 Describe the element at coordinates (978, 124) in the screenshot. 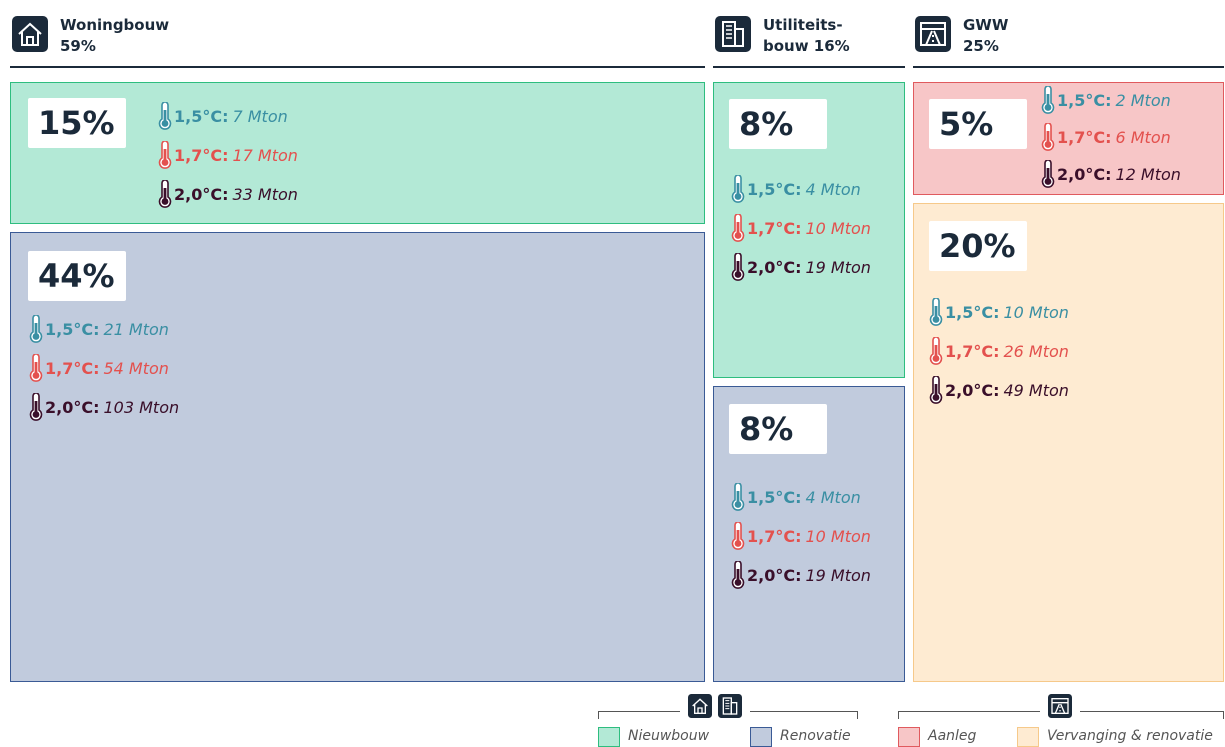

I see `share-box: 5%` at that location.